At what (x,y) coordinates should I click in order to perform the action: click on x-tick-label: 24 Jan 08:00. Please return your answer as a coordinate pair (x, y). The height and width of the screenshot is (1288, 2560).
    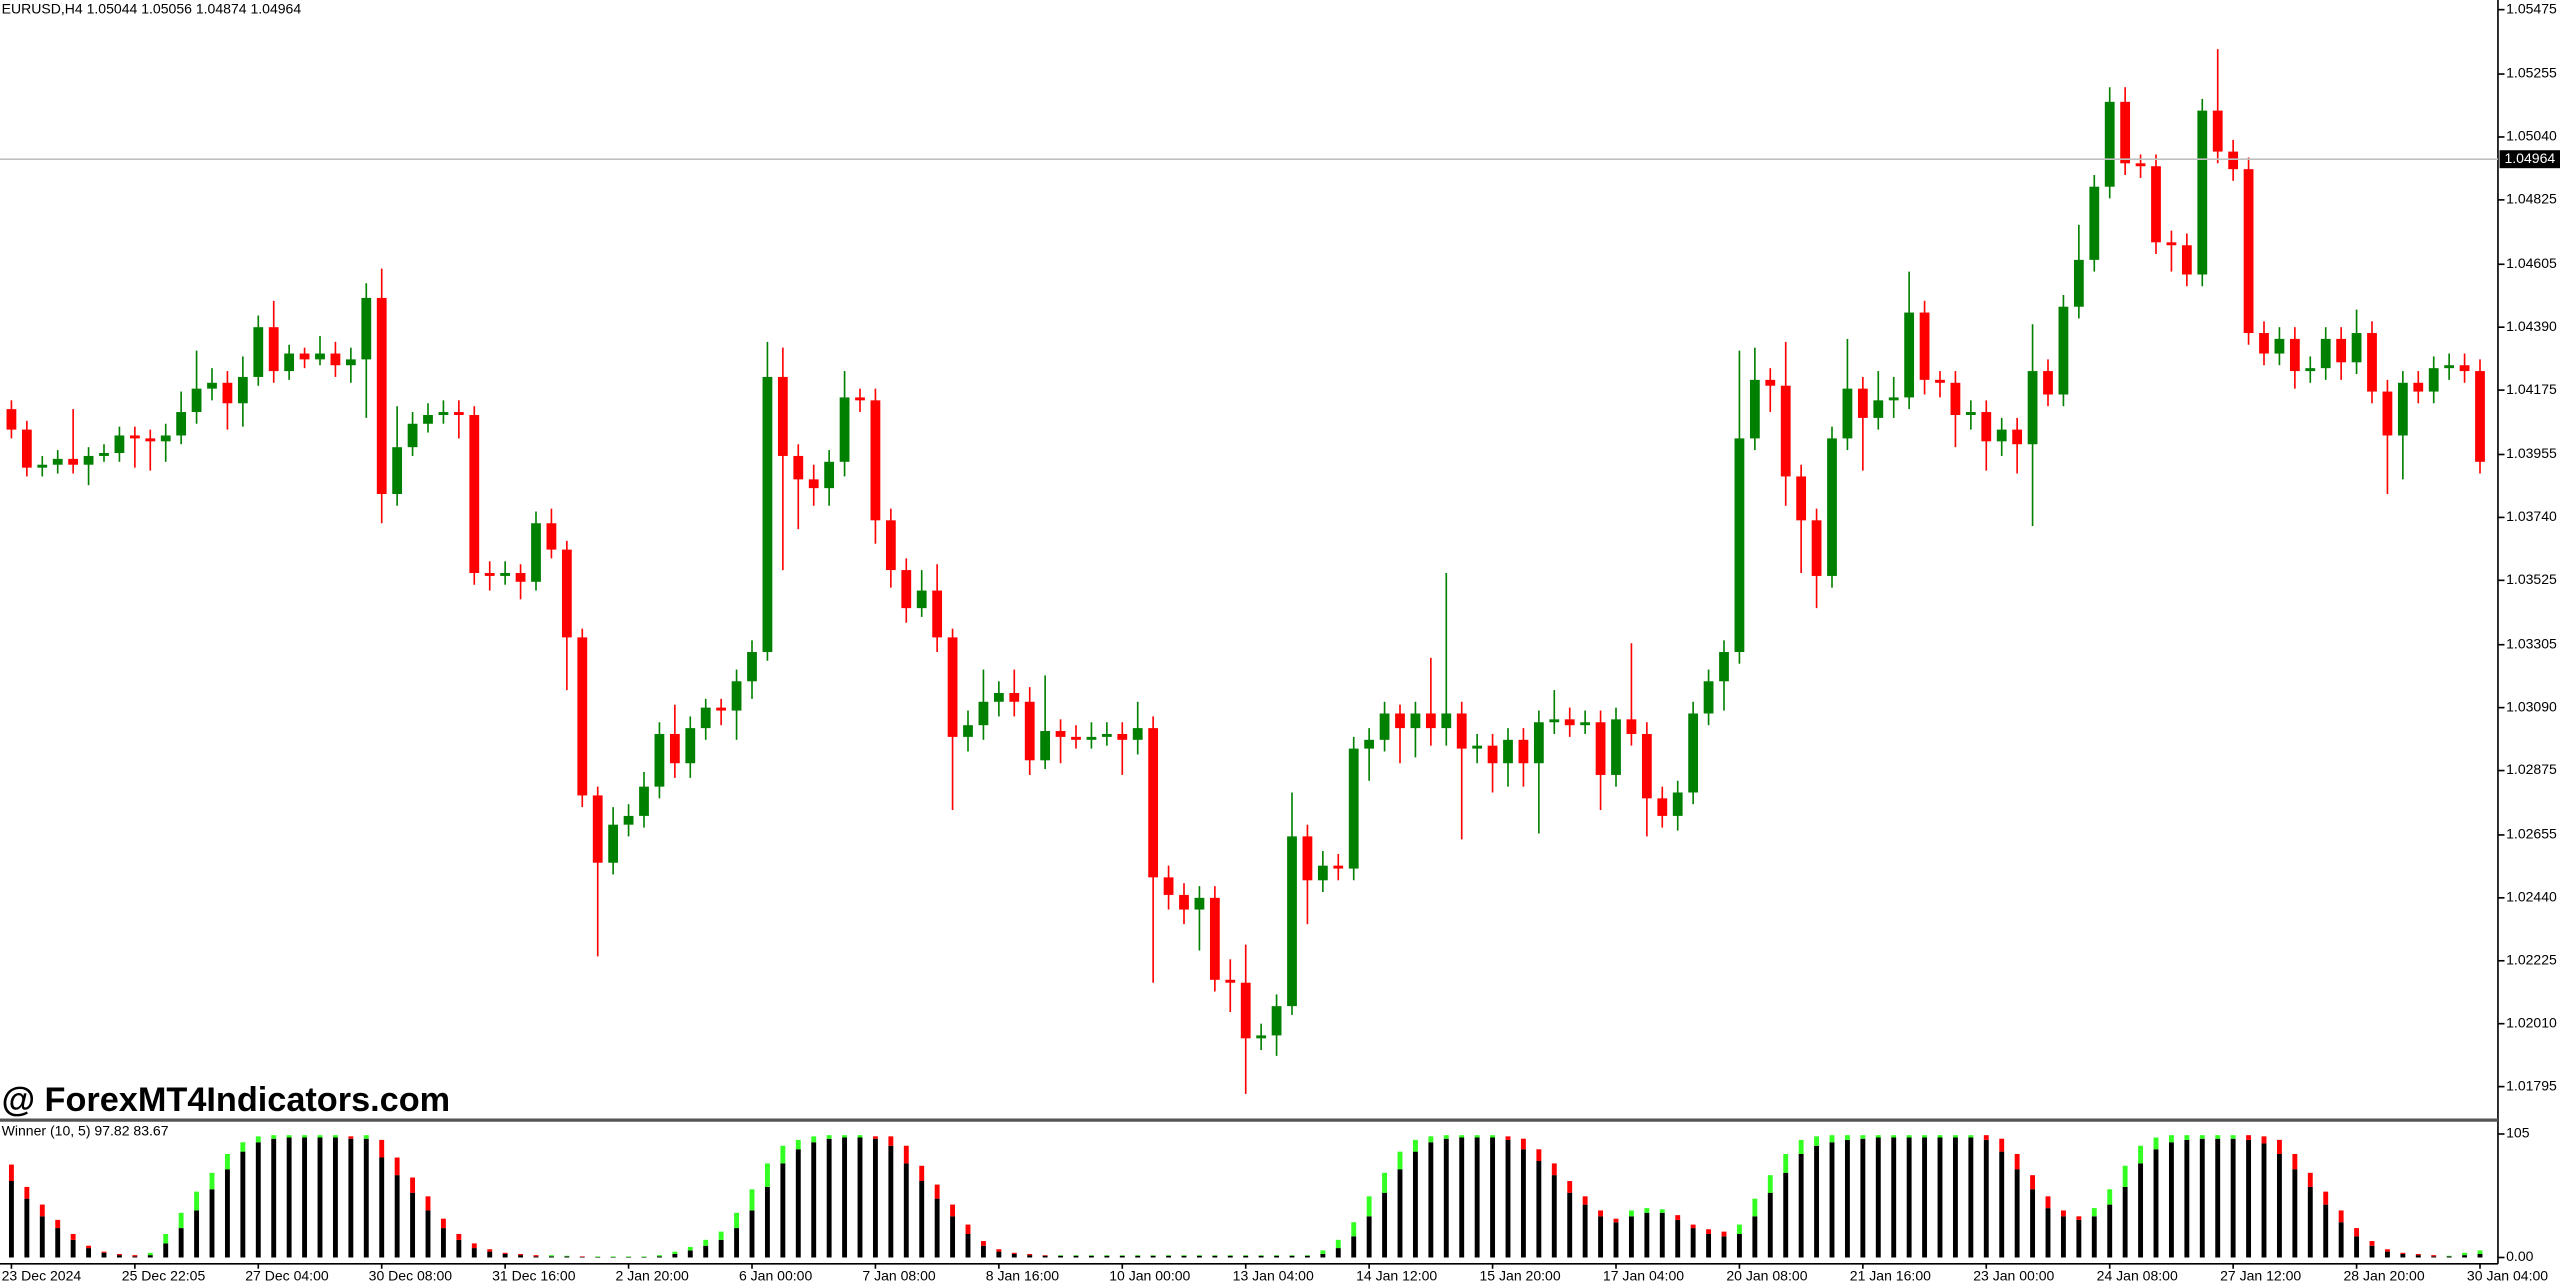
    Looking at the image, I should click on (2137, 1276).